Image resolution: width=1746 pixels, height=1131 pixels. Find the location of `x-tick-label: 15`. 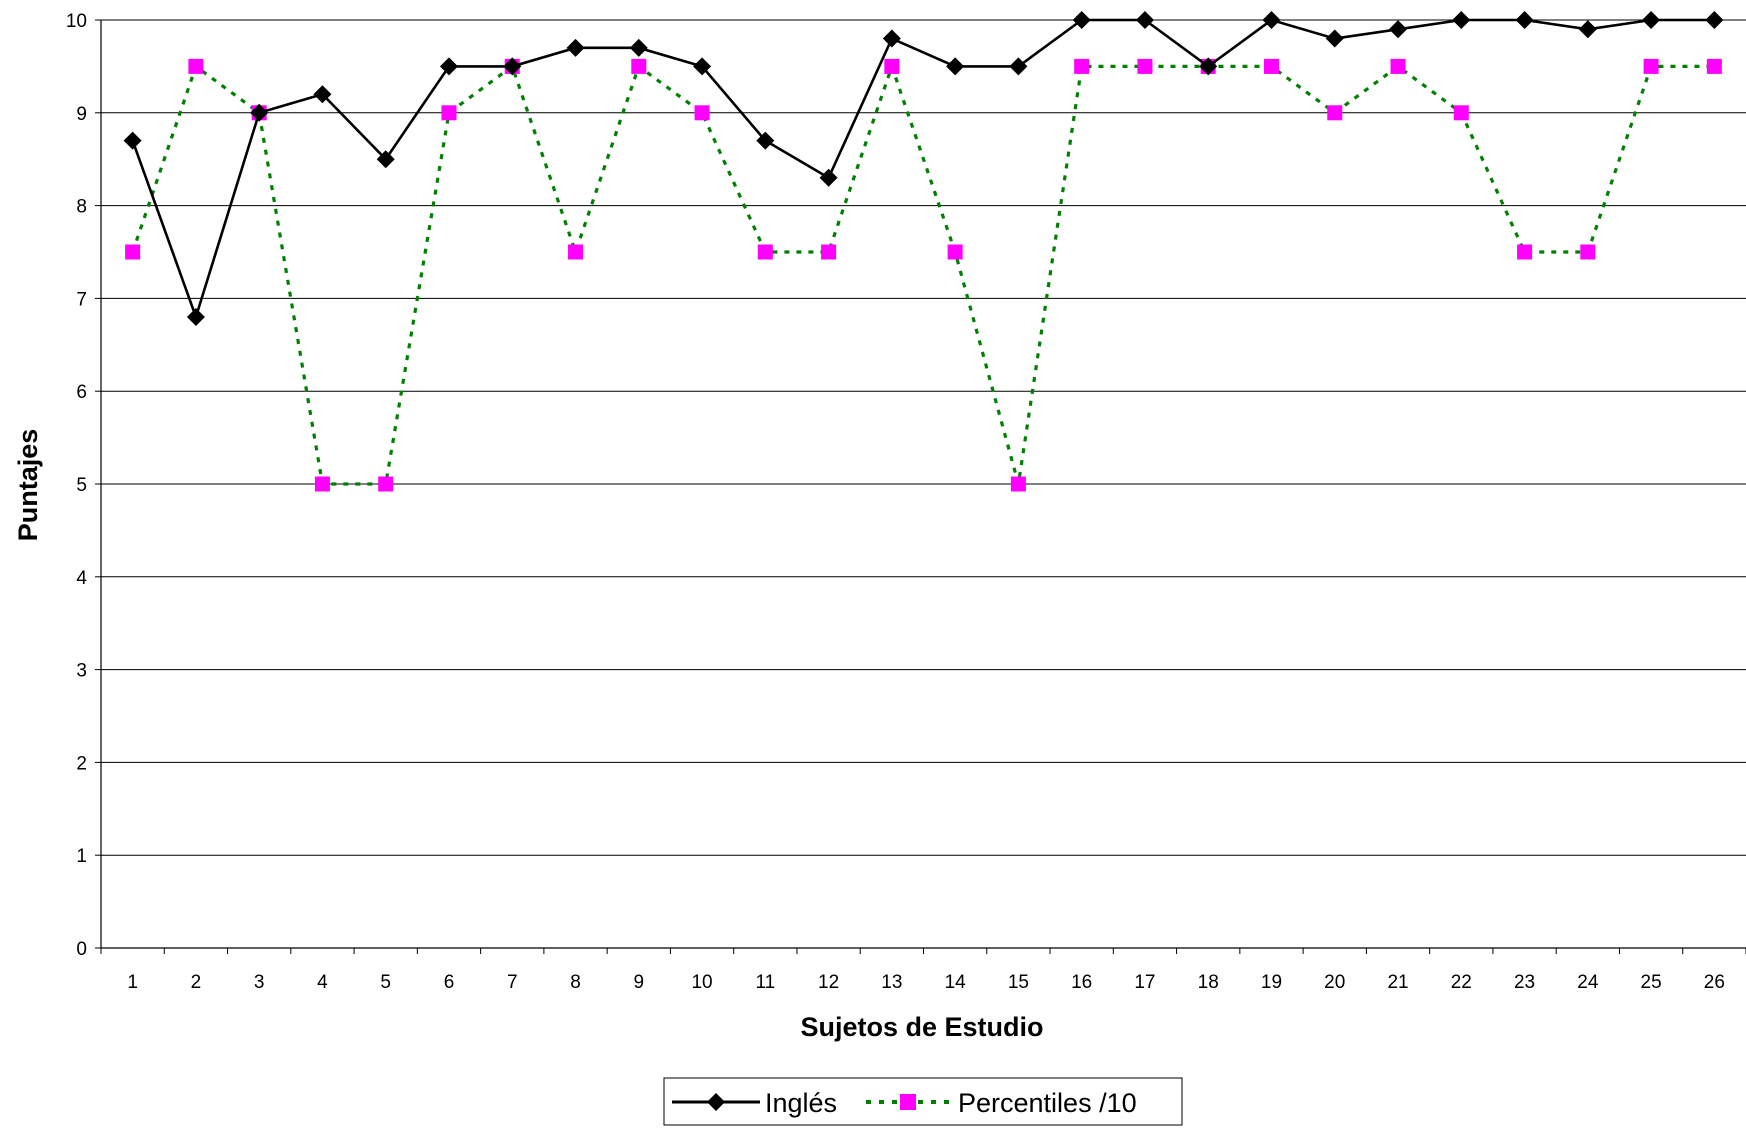

x-tick-label: 15 is located at coordinates (1018, 982).